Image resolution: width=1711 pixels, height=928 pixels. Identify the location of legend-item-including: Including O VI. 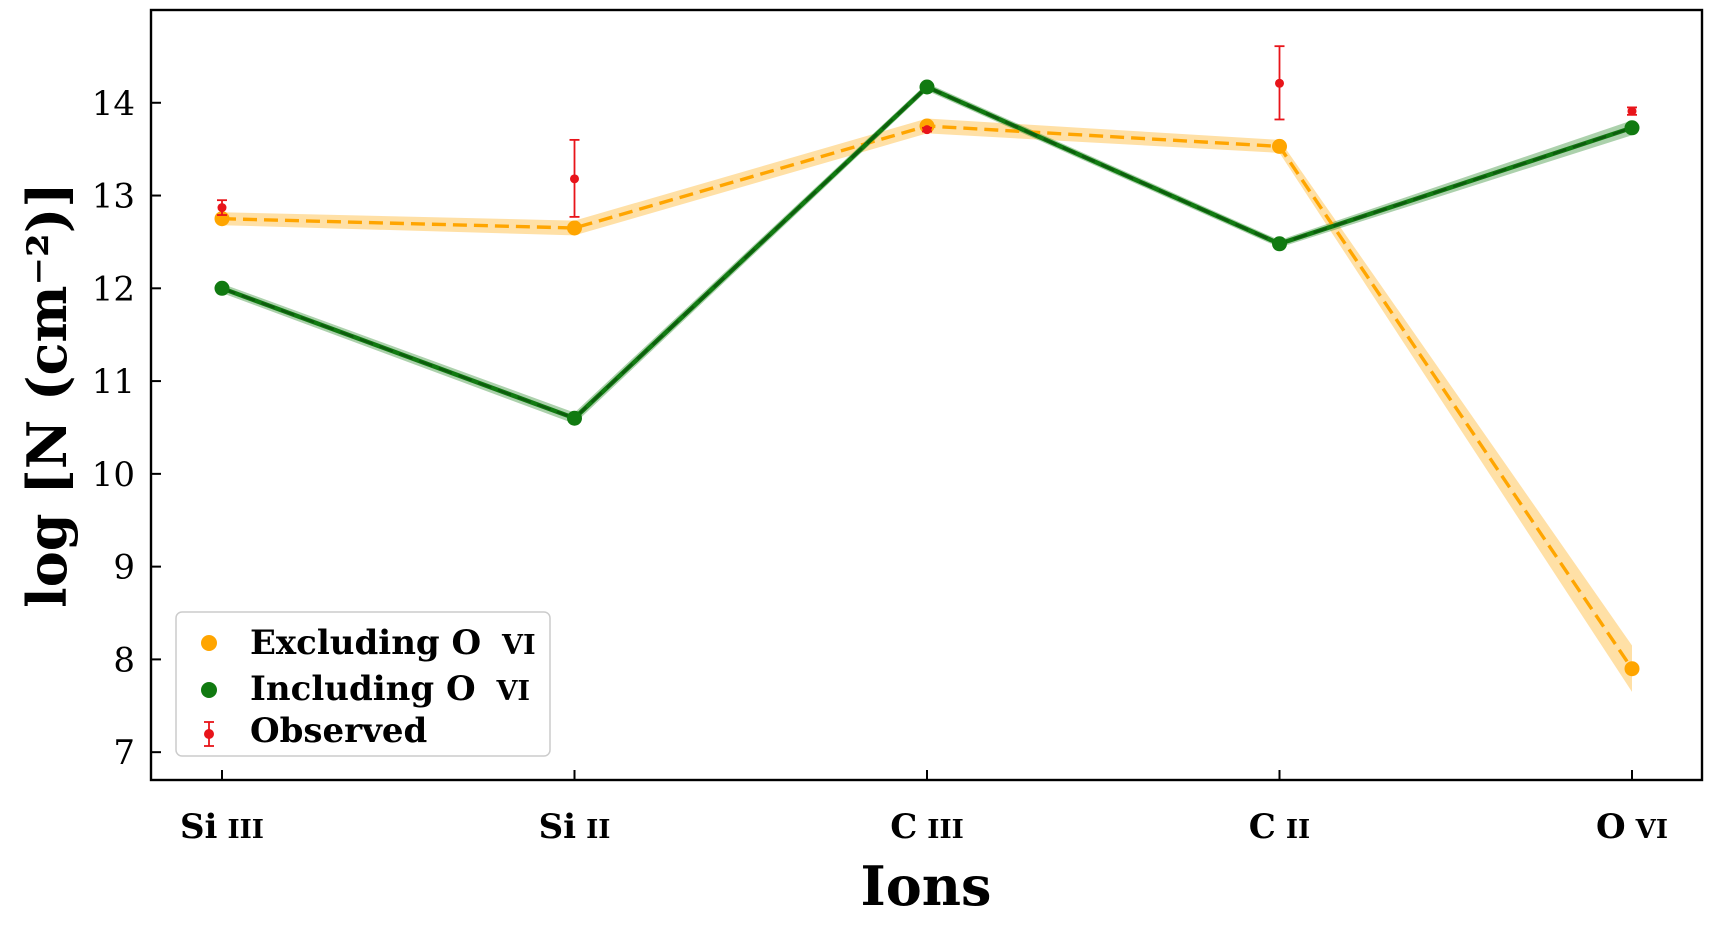
(365, 689).